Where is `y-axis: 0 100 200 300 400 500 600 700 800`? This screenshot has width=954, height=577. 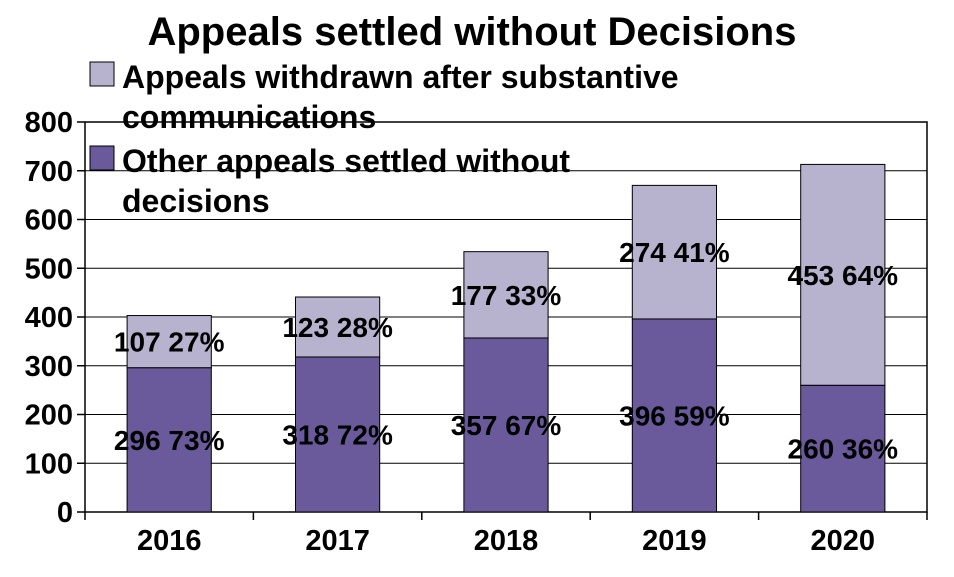 y-axis: 0 100 200 300 400 500 600 700 800 is located at coordinates (55, 318).